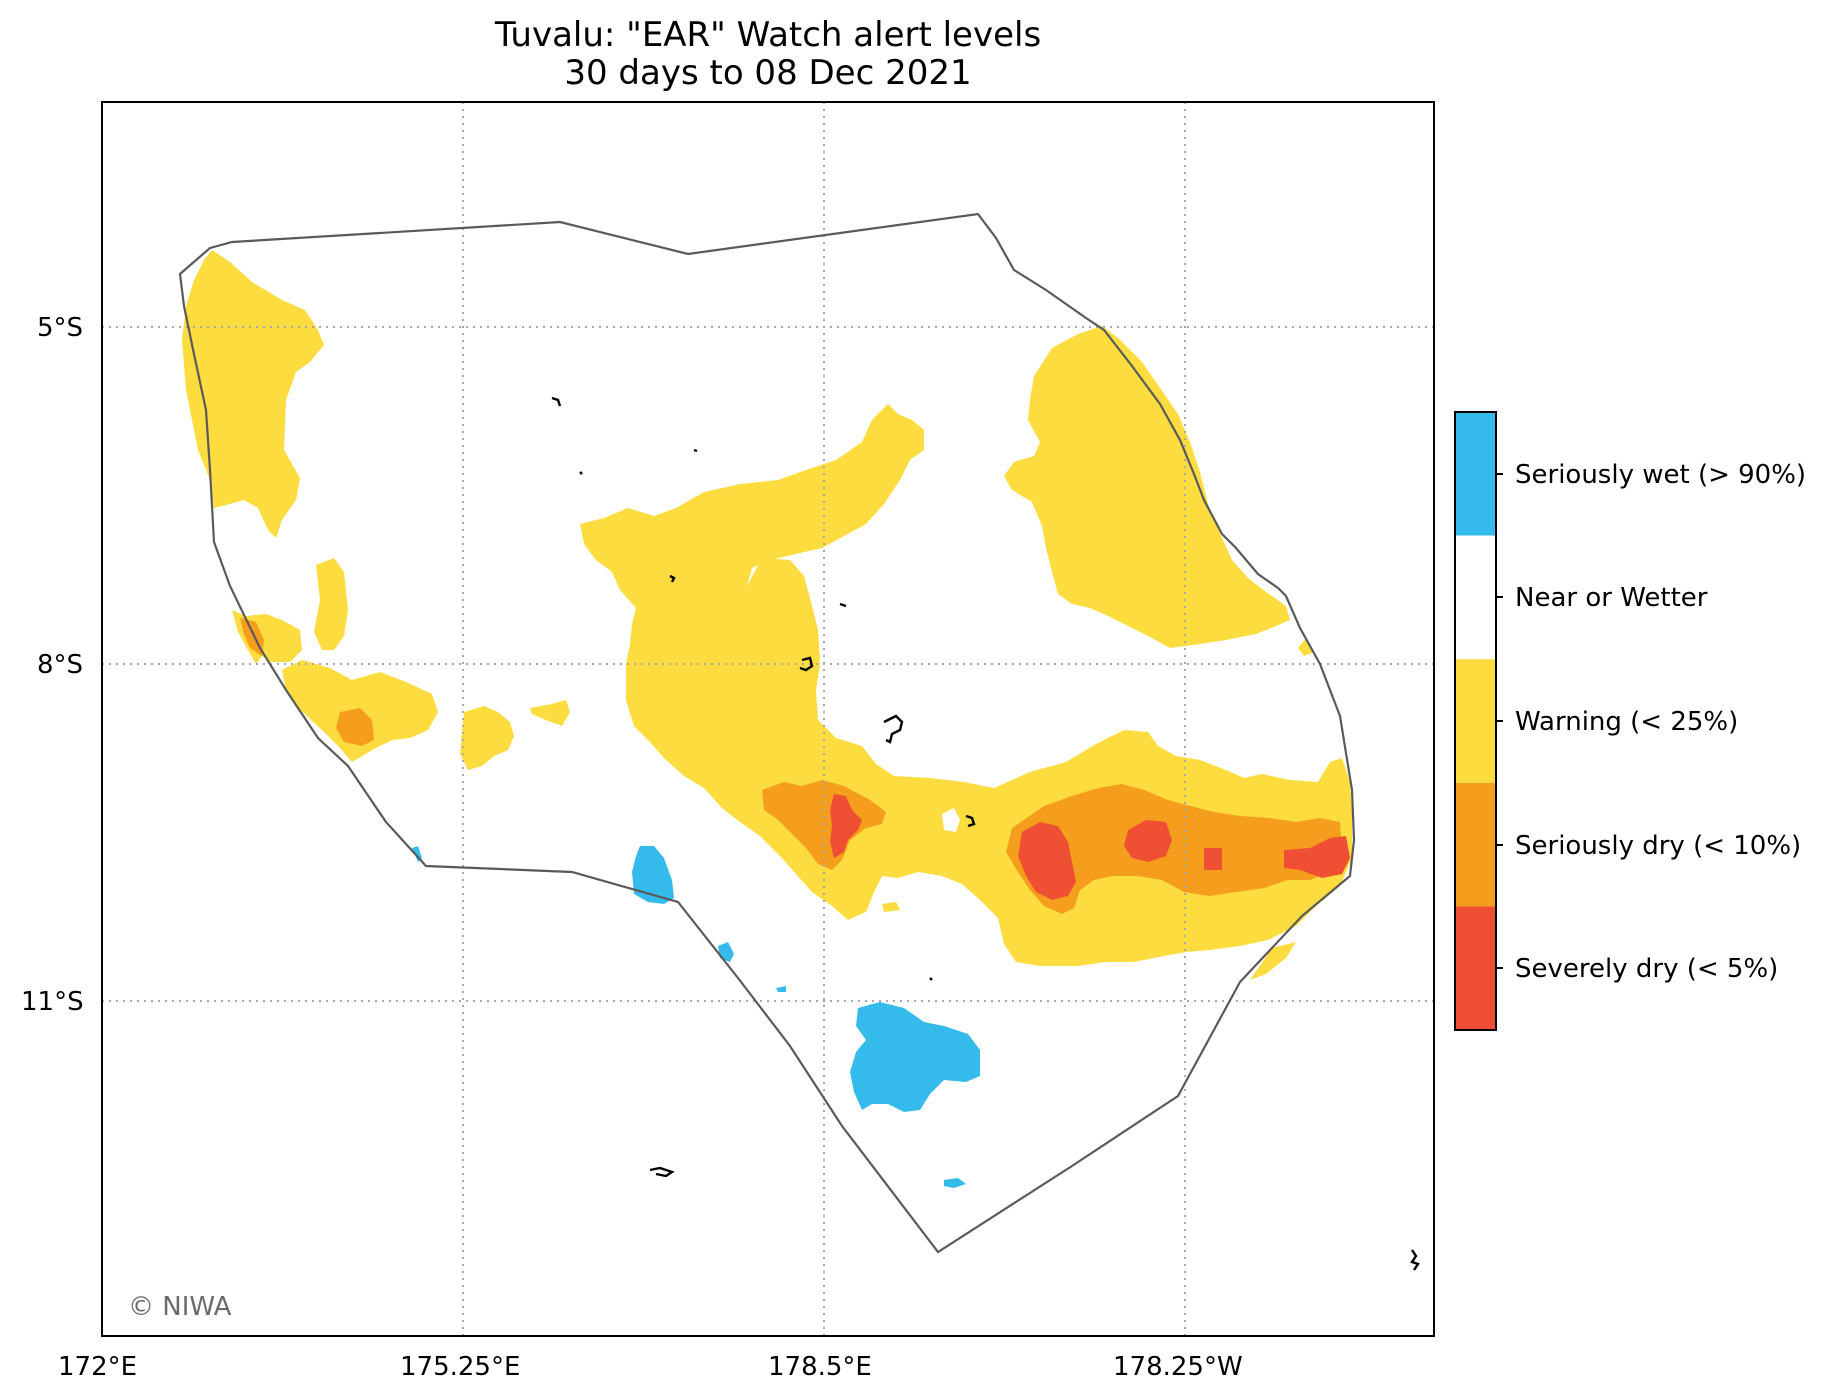  Describe the element at coordinates (915, 1057) in the screenshot. I see `seriously-wet-region-south` at that location.